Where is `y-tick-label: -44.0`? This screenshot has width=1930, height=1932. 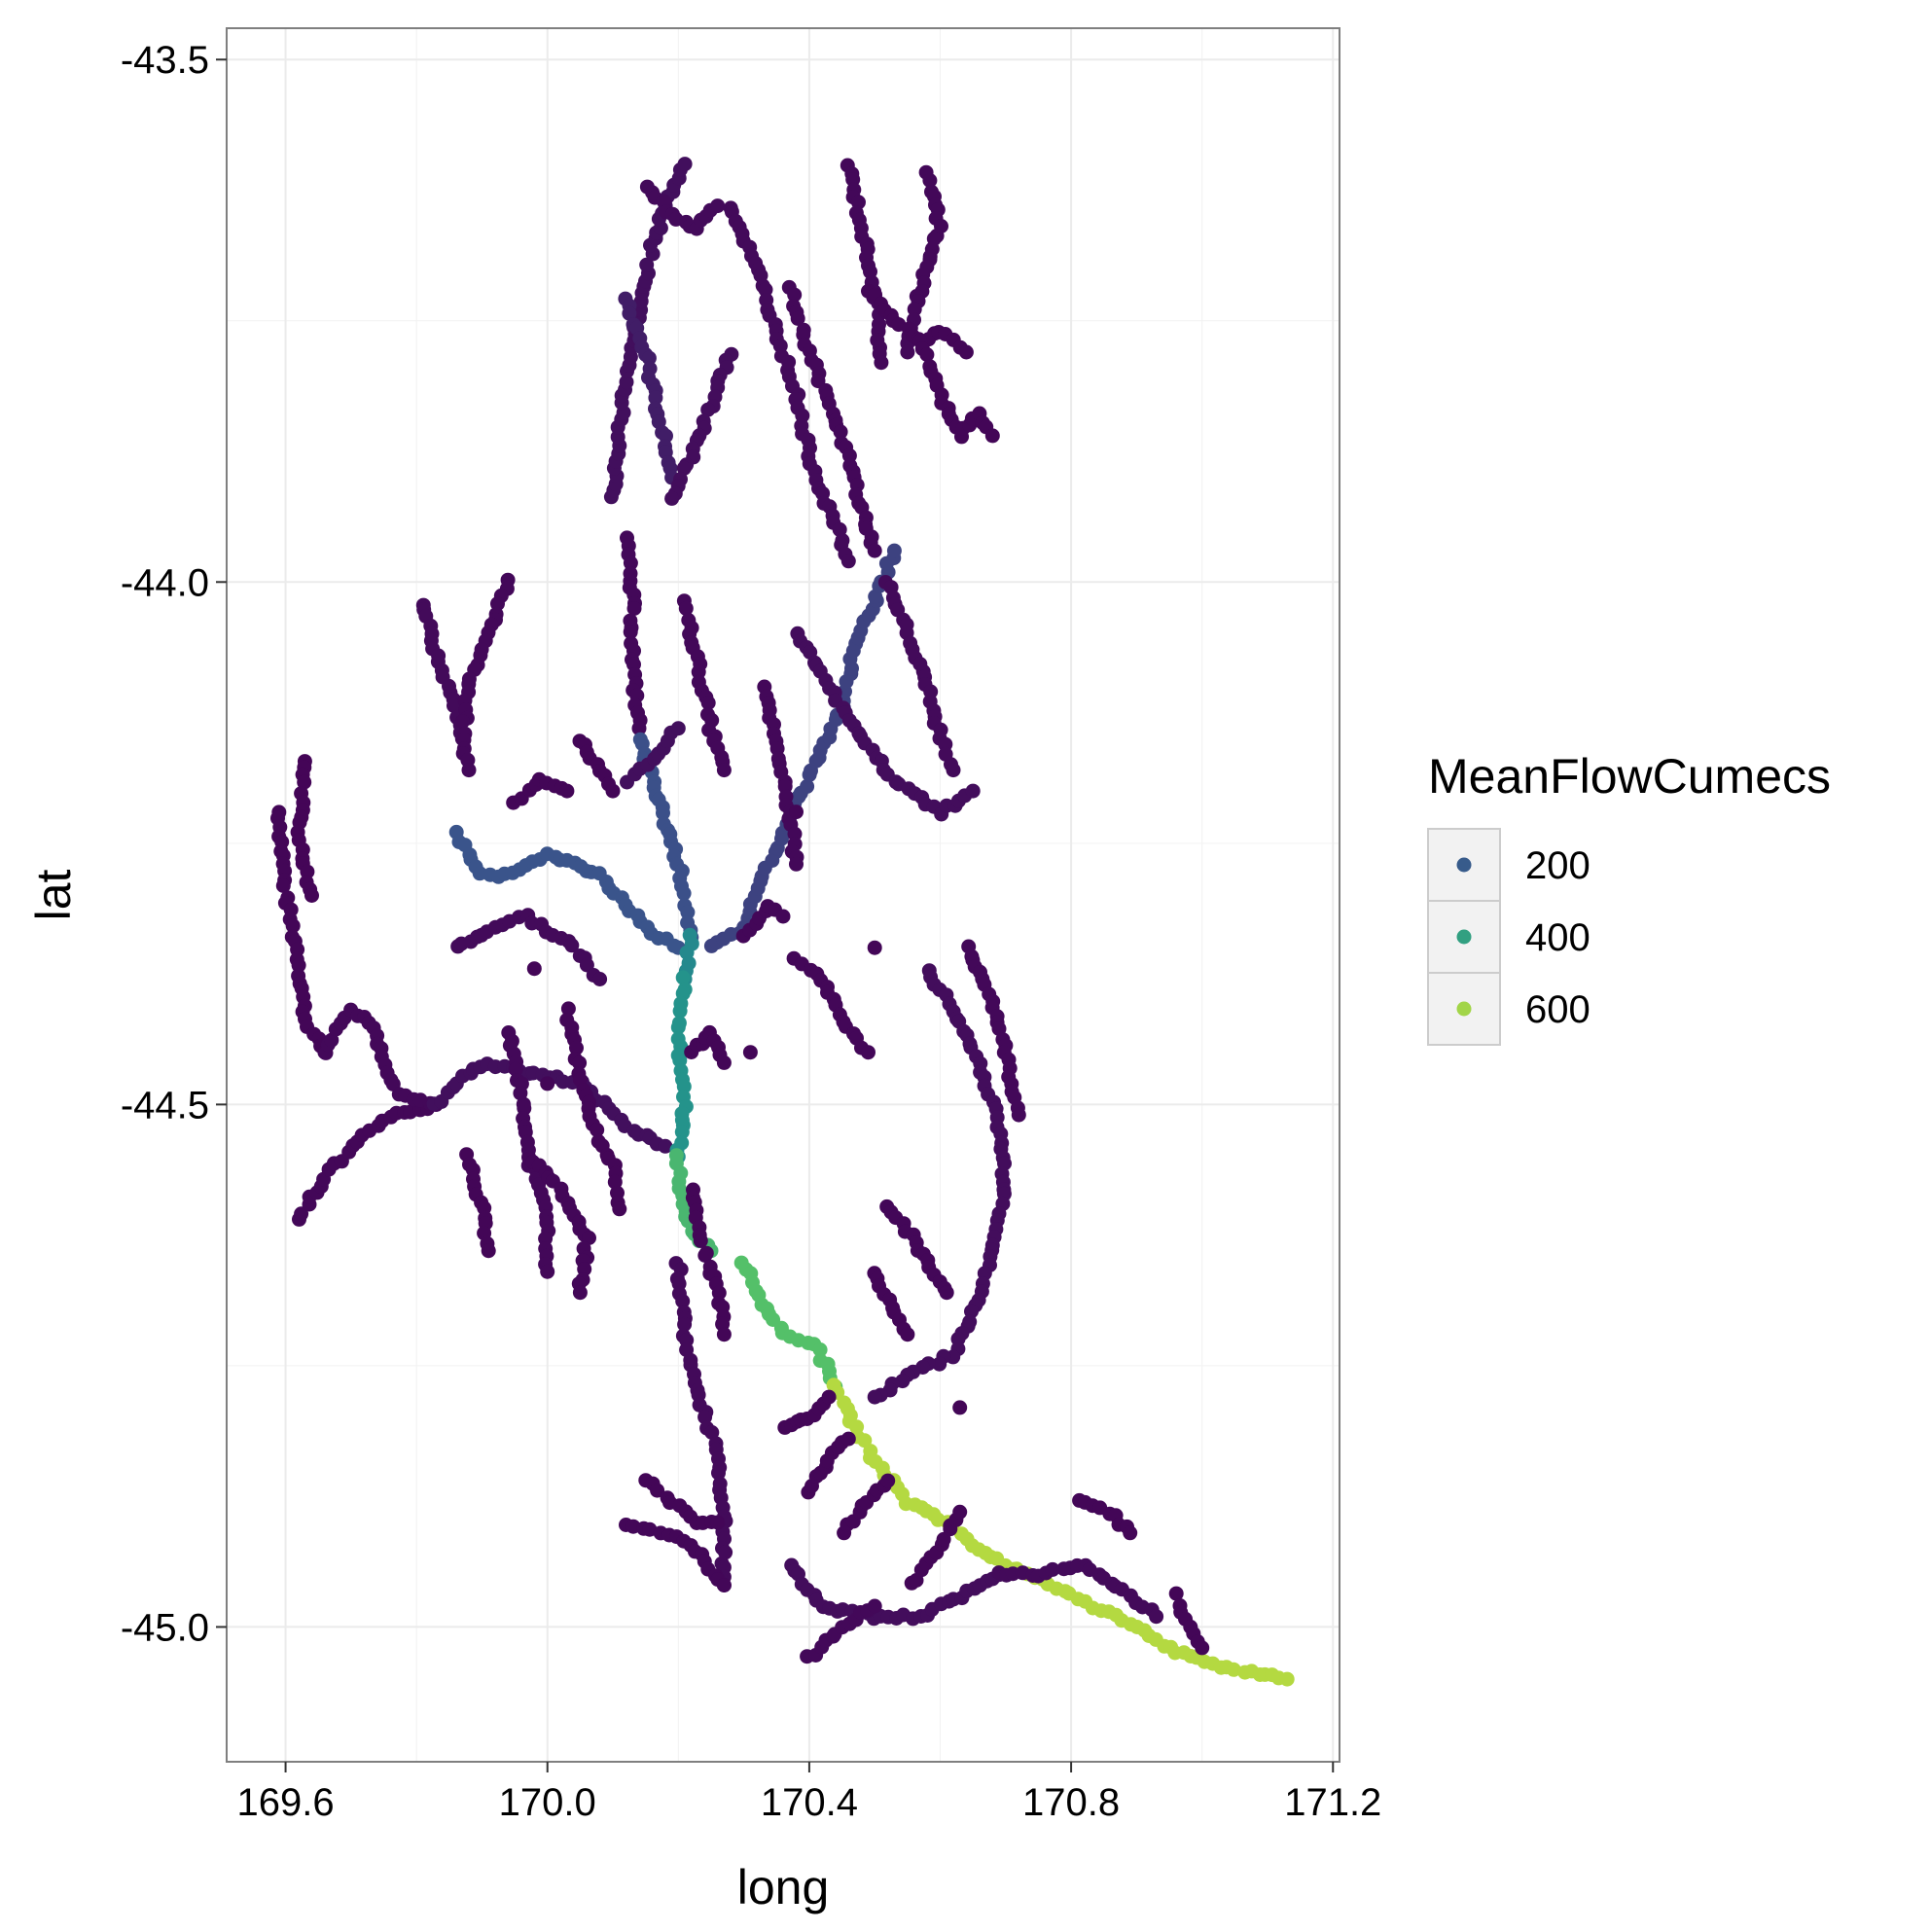 y-tick-label: -44.0 is located at coordinates (165, 582).